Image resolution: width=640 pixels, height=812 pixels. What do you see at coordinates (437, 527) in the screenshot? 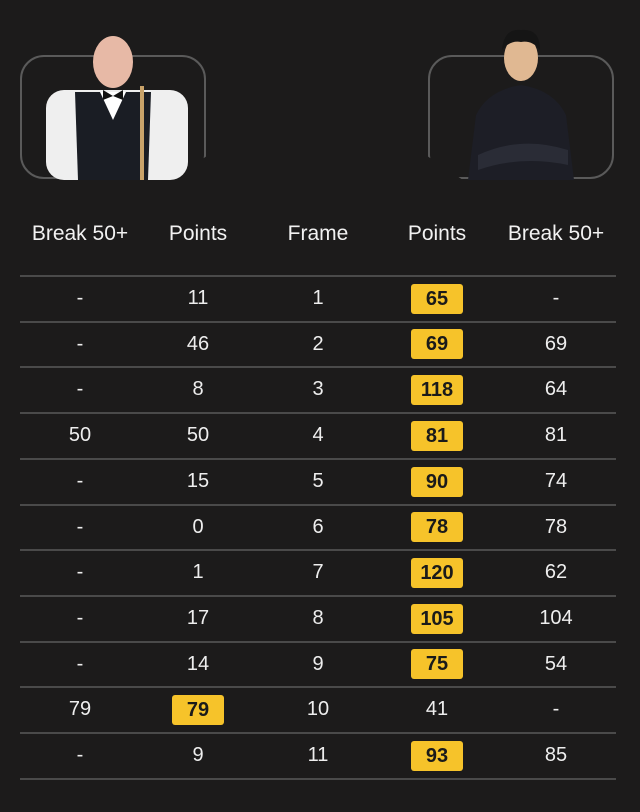
I see `cell-r-points: 78` at bounding box center [437, 527].